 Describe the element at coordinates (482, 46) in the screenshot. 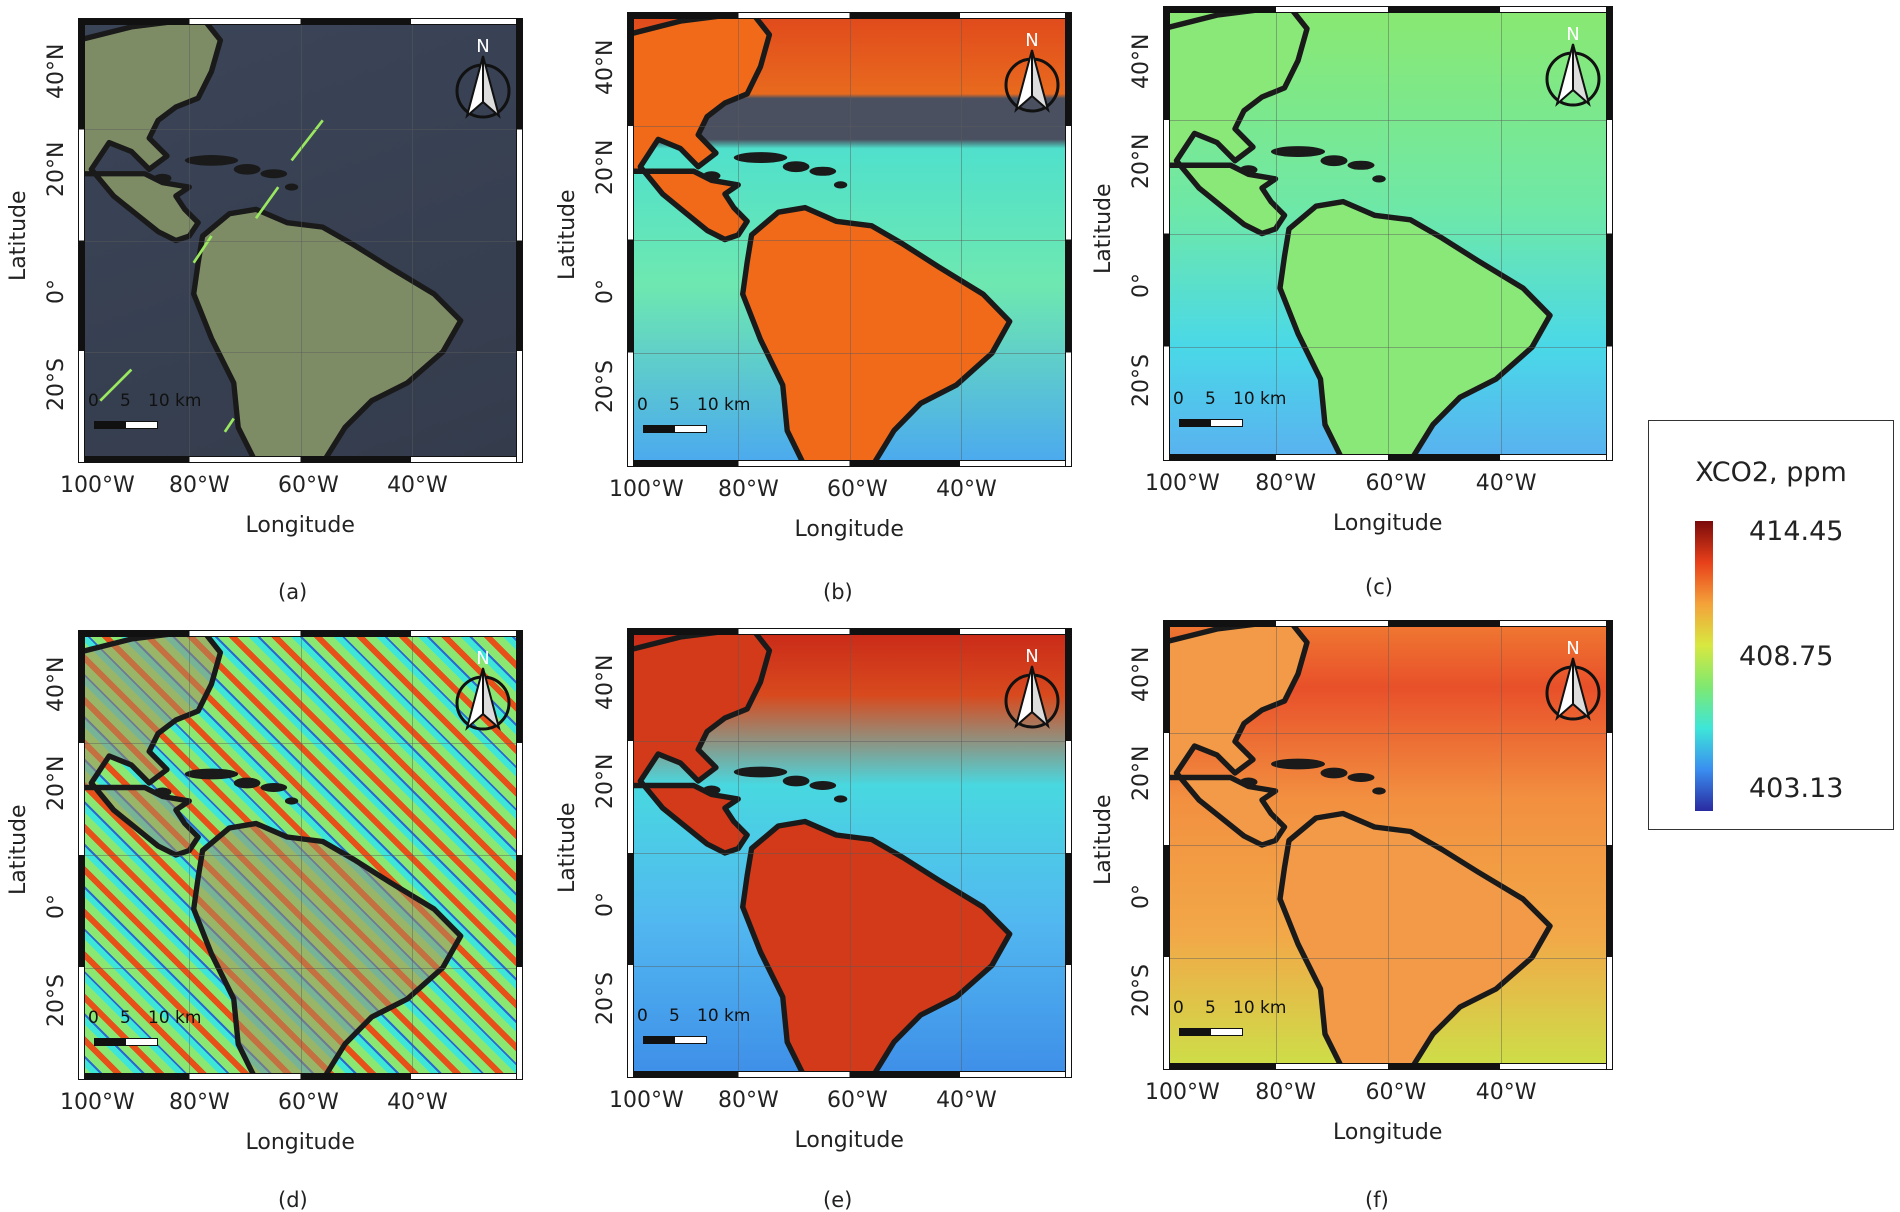

I see `svg-text: N` at that location.